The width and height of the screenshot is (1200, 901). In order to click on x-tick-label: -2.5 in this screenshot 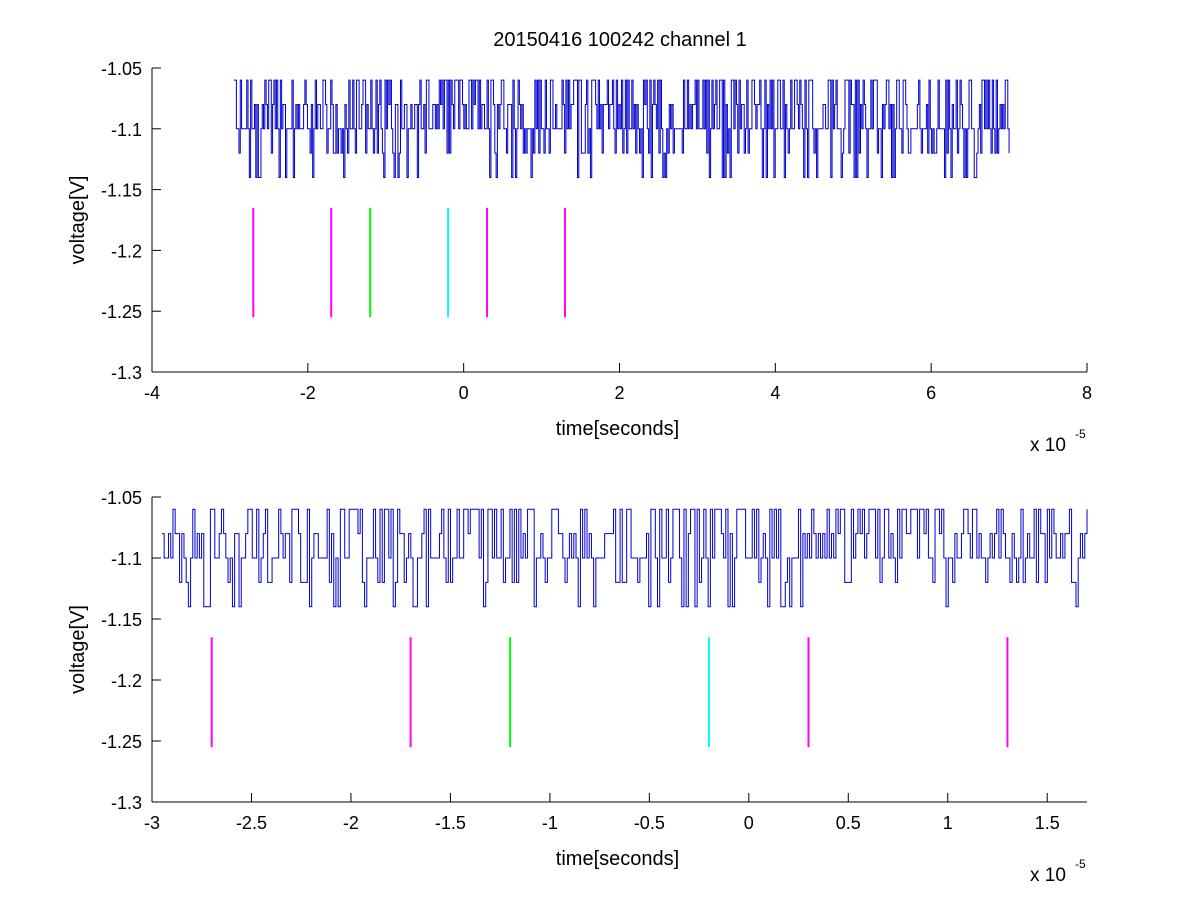, I will do `click(251, 823)`.